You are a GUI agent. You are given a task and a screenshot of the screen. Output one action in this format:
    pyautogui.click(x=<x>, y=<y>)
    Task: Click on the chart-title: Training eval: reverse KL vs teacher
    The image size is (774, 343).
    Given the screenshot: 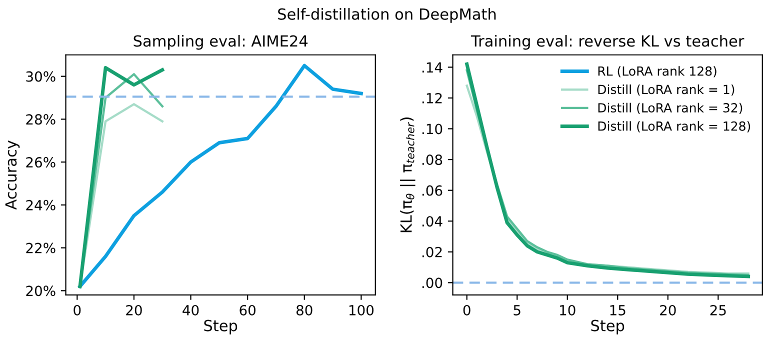 What is the action you would take?
    pyautogui.click(x=607, y=42)
    